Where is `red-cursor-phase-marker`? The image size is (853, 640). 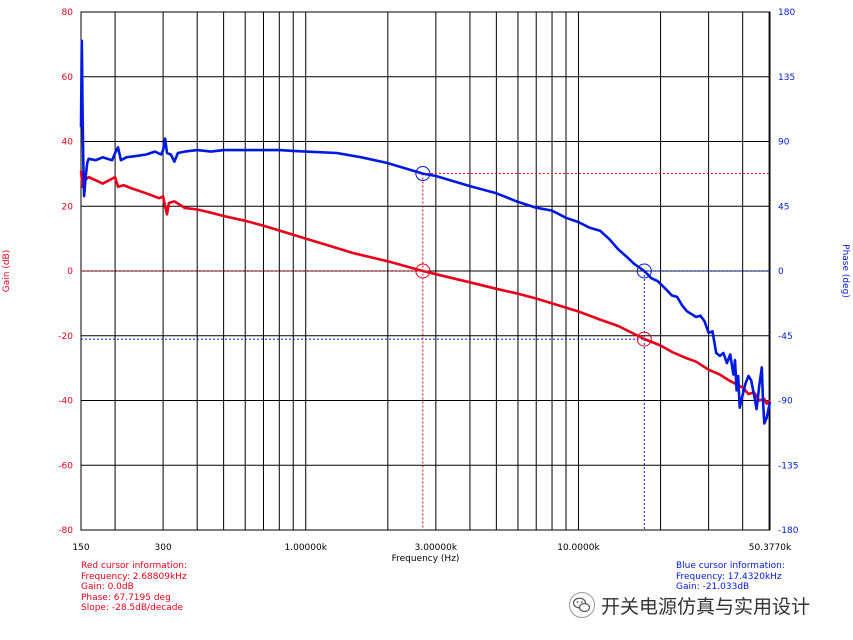
red-cursor-phase-marker is located at coordinates (423, 174).